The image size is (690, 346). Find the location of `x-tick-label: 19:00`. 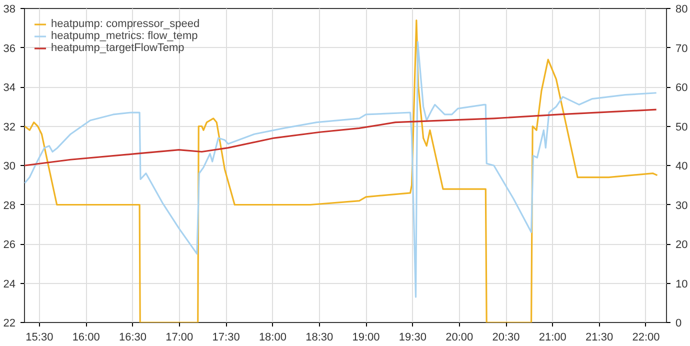

x-tick-label: 19:00 is located at coordinates (366, 338).